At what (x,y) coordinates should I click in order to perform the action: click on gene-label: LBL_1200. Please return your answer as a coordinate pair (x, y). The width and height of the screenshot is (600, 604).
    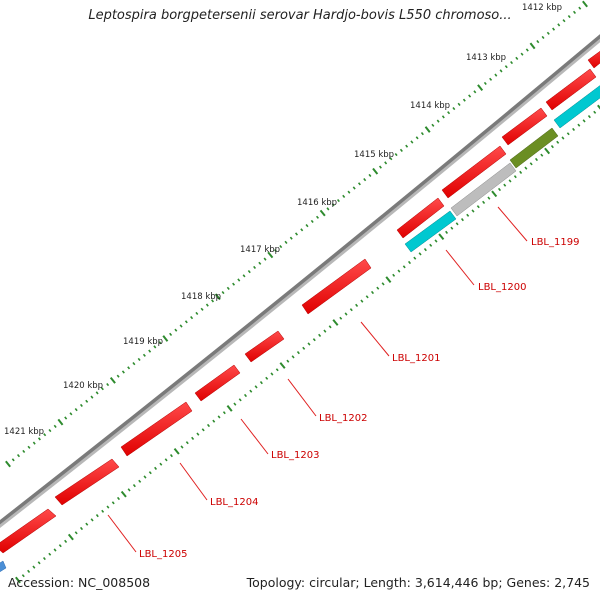
    Looking at the image, I should click on (502, 287).